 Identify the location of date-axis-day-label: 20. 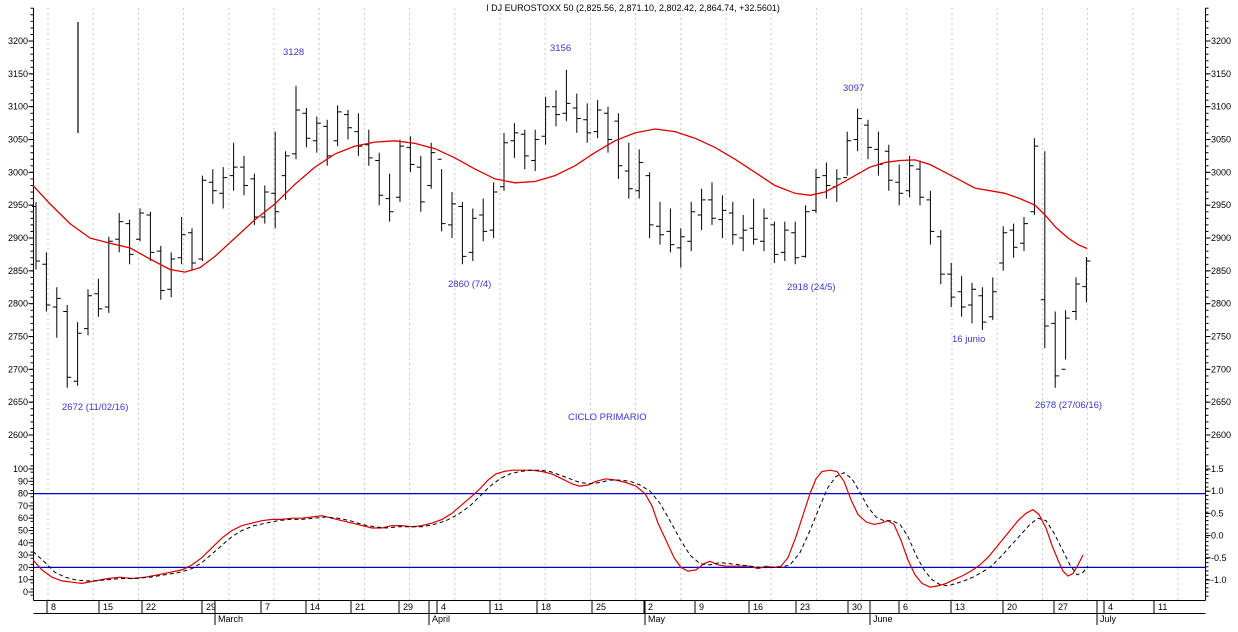
(1012, 607).